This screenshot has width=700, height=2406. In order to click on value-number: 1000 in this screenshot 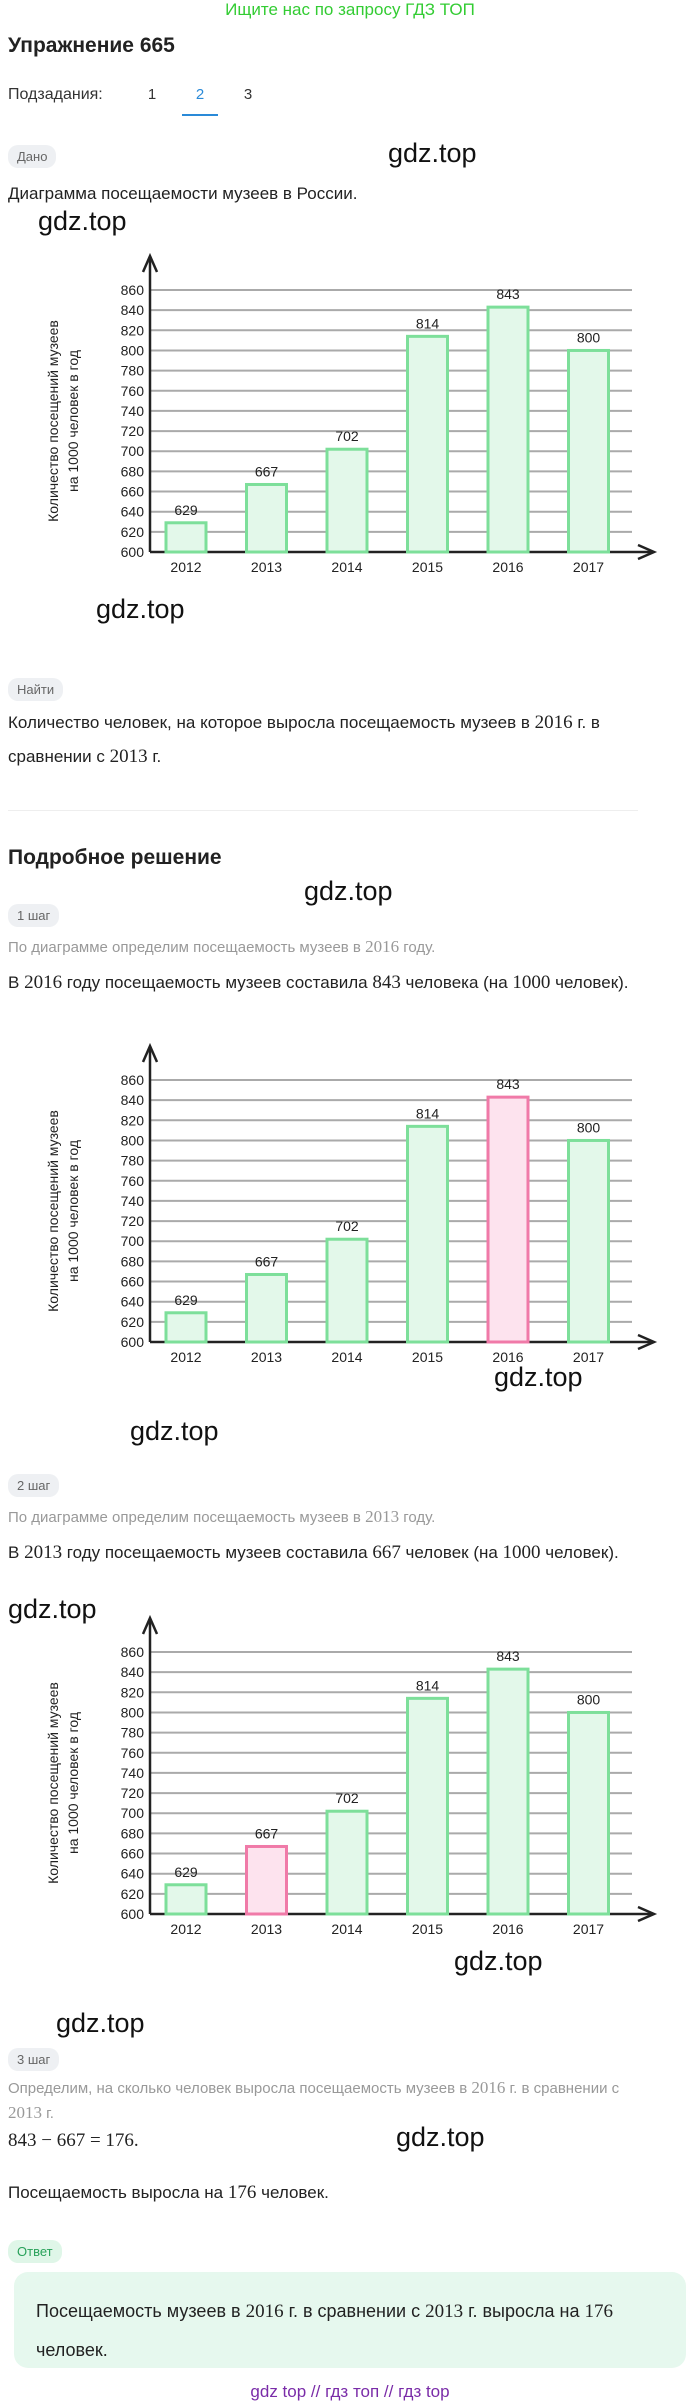, I will do `click(531, 982)`.